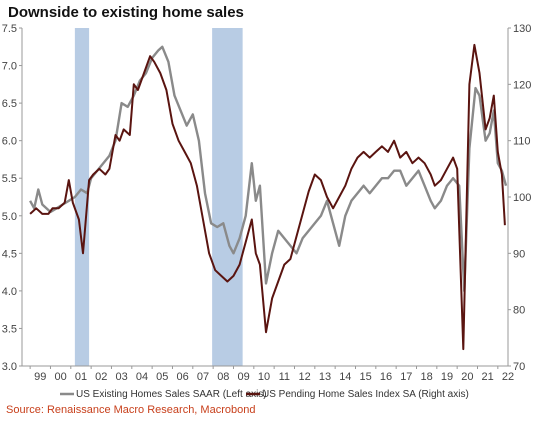 The image size is (536, 424). Describe the element at coordinates (40, 377) in the screenshot. I see `x-tick-label: 99` at that location.